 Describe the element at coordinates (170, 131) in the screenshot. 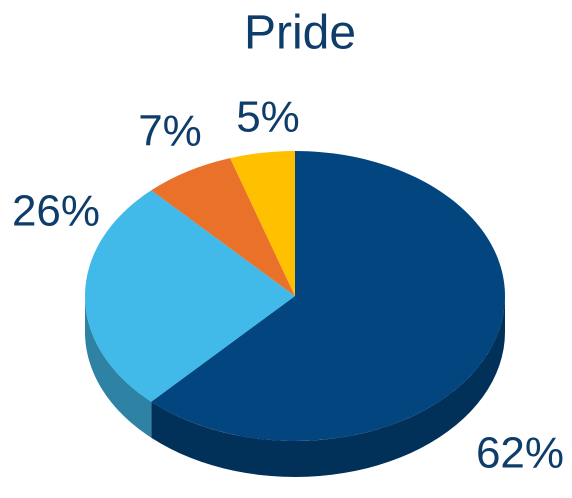

I see `data-label: 7%` at that location.